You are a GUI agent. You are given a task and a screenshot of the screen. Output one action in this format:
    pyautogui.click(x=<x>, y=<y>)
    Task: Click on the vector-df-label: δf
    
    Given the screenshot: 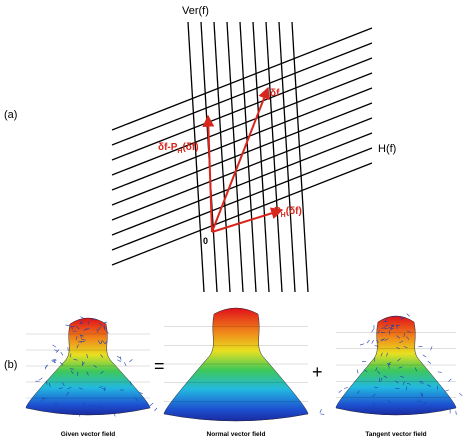 What is the action you would take?
    pyautogui.click(x=275, y=93)
    